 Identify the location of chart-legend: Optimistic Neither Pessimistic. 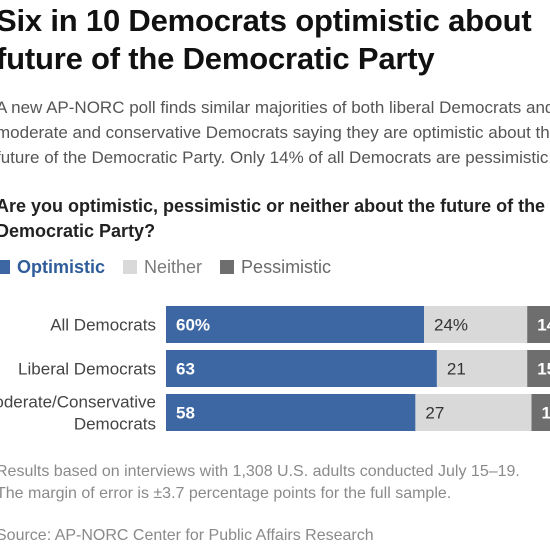
(174, 267).